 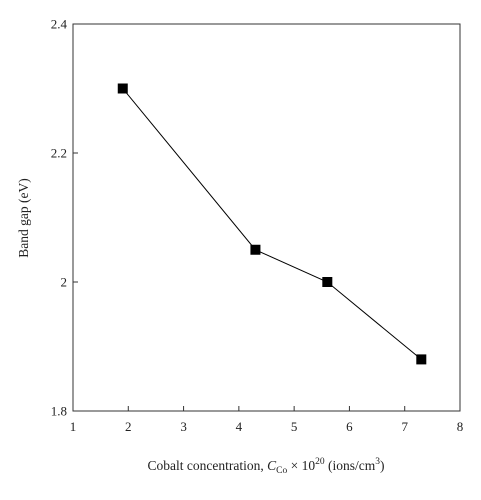 I want to click on x-tick-label: 6, so click(x=349, y=426).